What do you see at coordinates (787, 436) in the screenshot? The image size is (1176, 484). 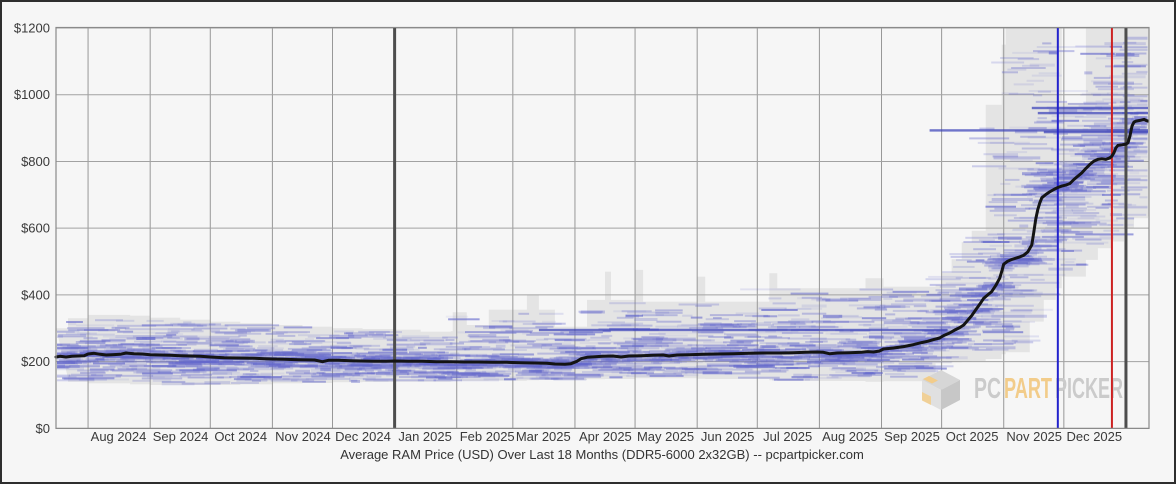 I see `x-axis-tick-label: Jul 2025` at bounding box center [787, 436].